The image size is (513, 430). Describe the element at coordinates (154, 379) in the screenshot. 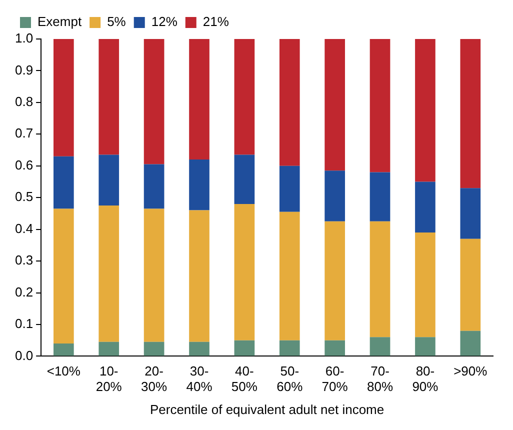

I see `x-tick-label: 20- 30%` at that location.